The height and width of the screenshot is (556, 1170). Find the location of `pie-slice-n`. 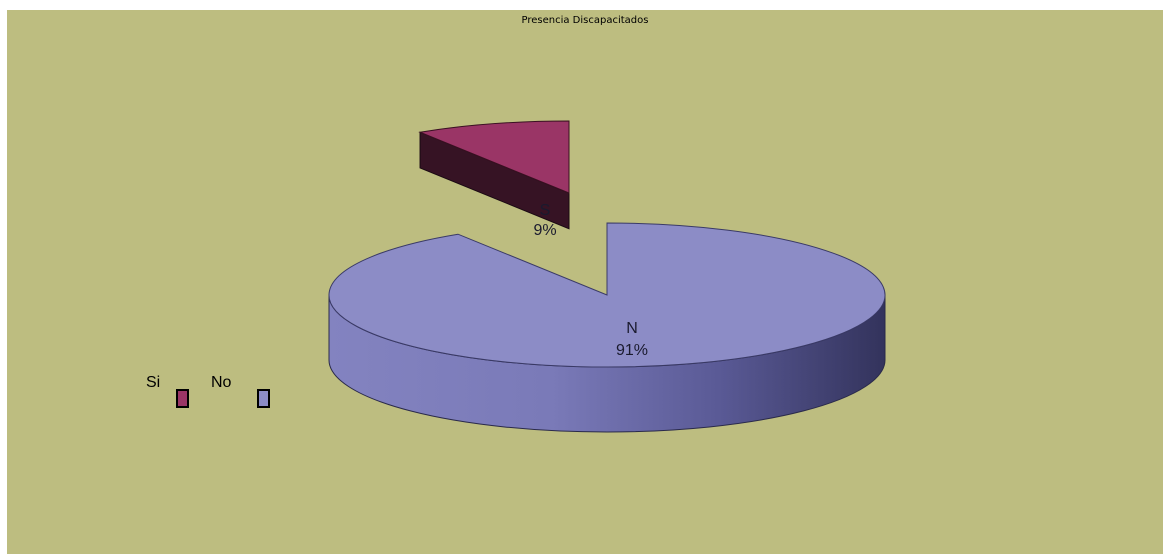

pie-slice-n is located at coordinates (607, 295).